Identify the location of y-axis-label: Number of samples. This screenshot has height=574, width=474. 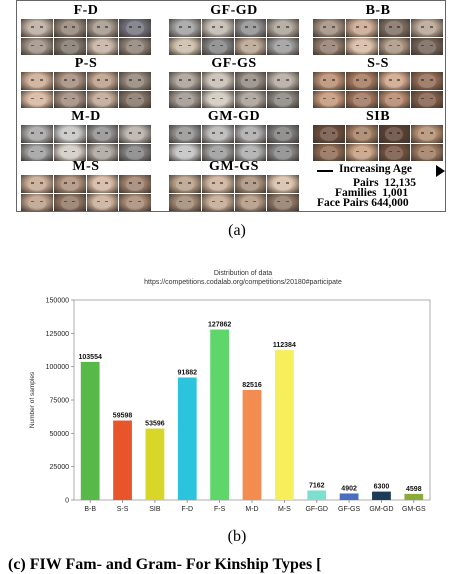
(32, 399).